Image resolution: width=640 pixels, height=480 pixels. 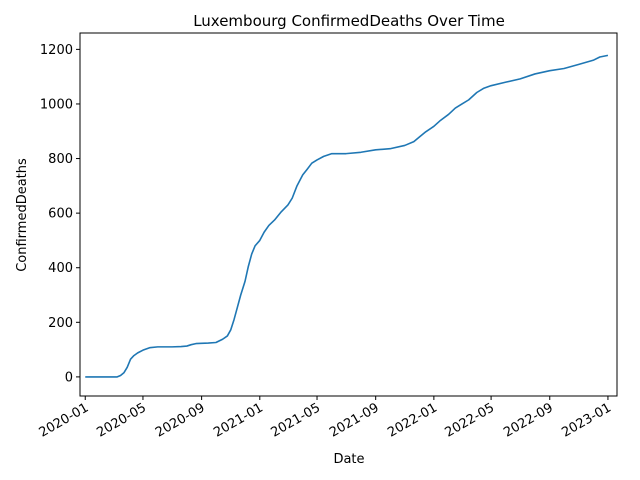 What do you see at coordinates (470, 420) in the screenshot?
I see `x-tick-label: 2022-05` at bounding box center [470, 420].